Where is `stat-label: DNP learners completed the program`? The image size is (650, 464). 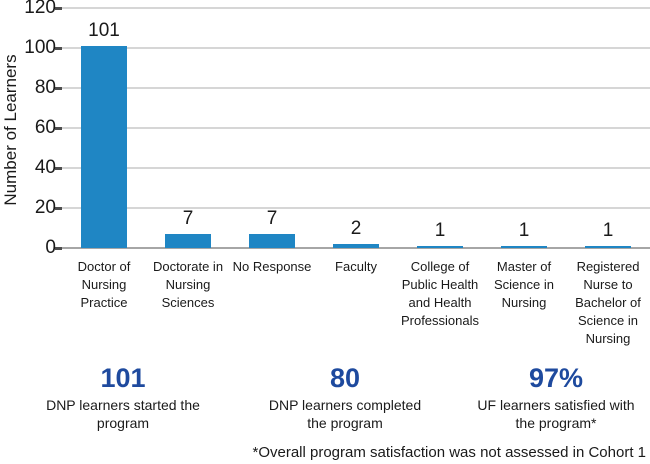 stat-label: DNP learners completed the program is located at coordinates (345, 414).